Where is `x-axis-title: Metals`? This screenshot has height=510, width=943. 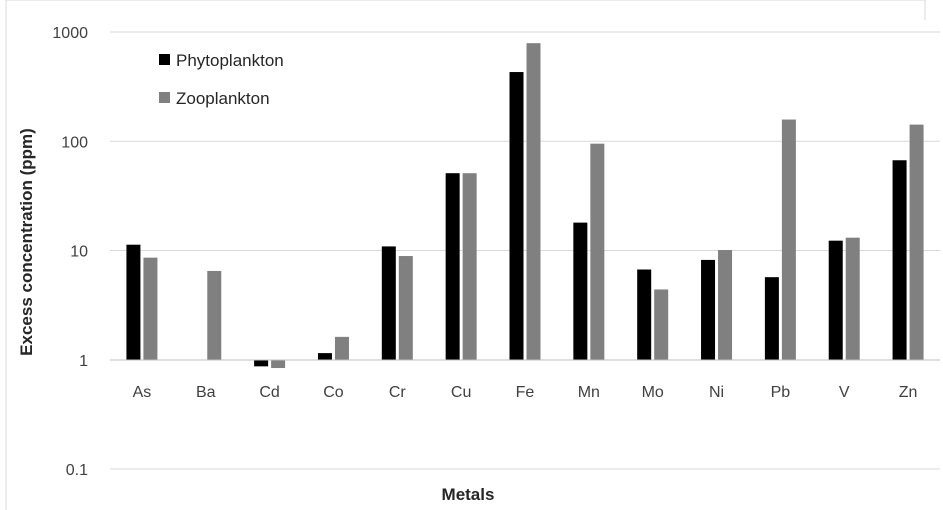 x-axis-title: Metals is located at coordinates (468, 494).